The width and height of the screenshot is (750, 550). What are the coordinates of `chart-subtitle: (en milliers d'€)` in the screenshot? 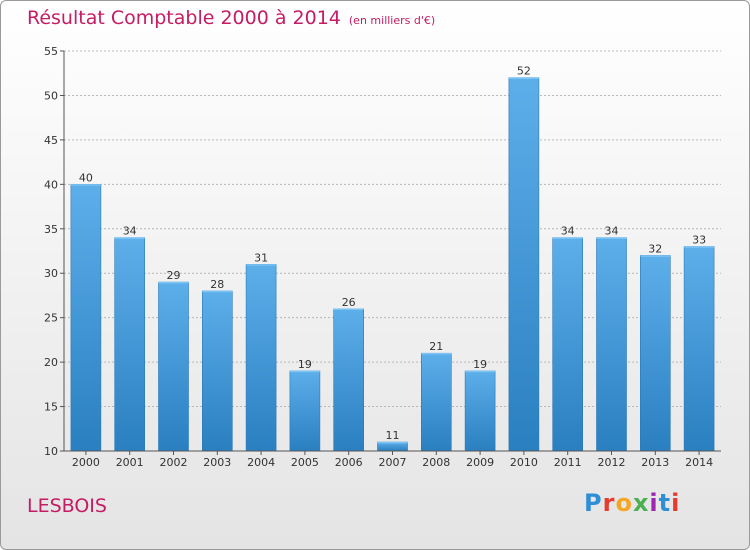 It's located at (392, 20).